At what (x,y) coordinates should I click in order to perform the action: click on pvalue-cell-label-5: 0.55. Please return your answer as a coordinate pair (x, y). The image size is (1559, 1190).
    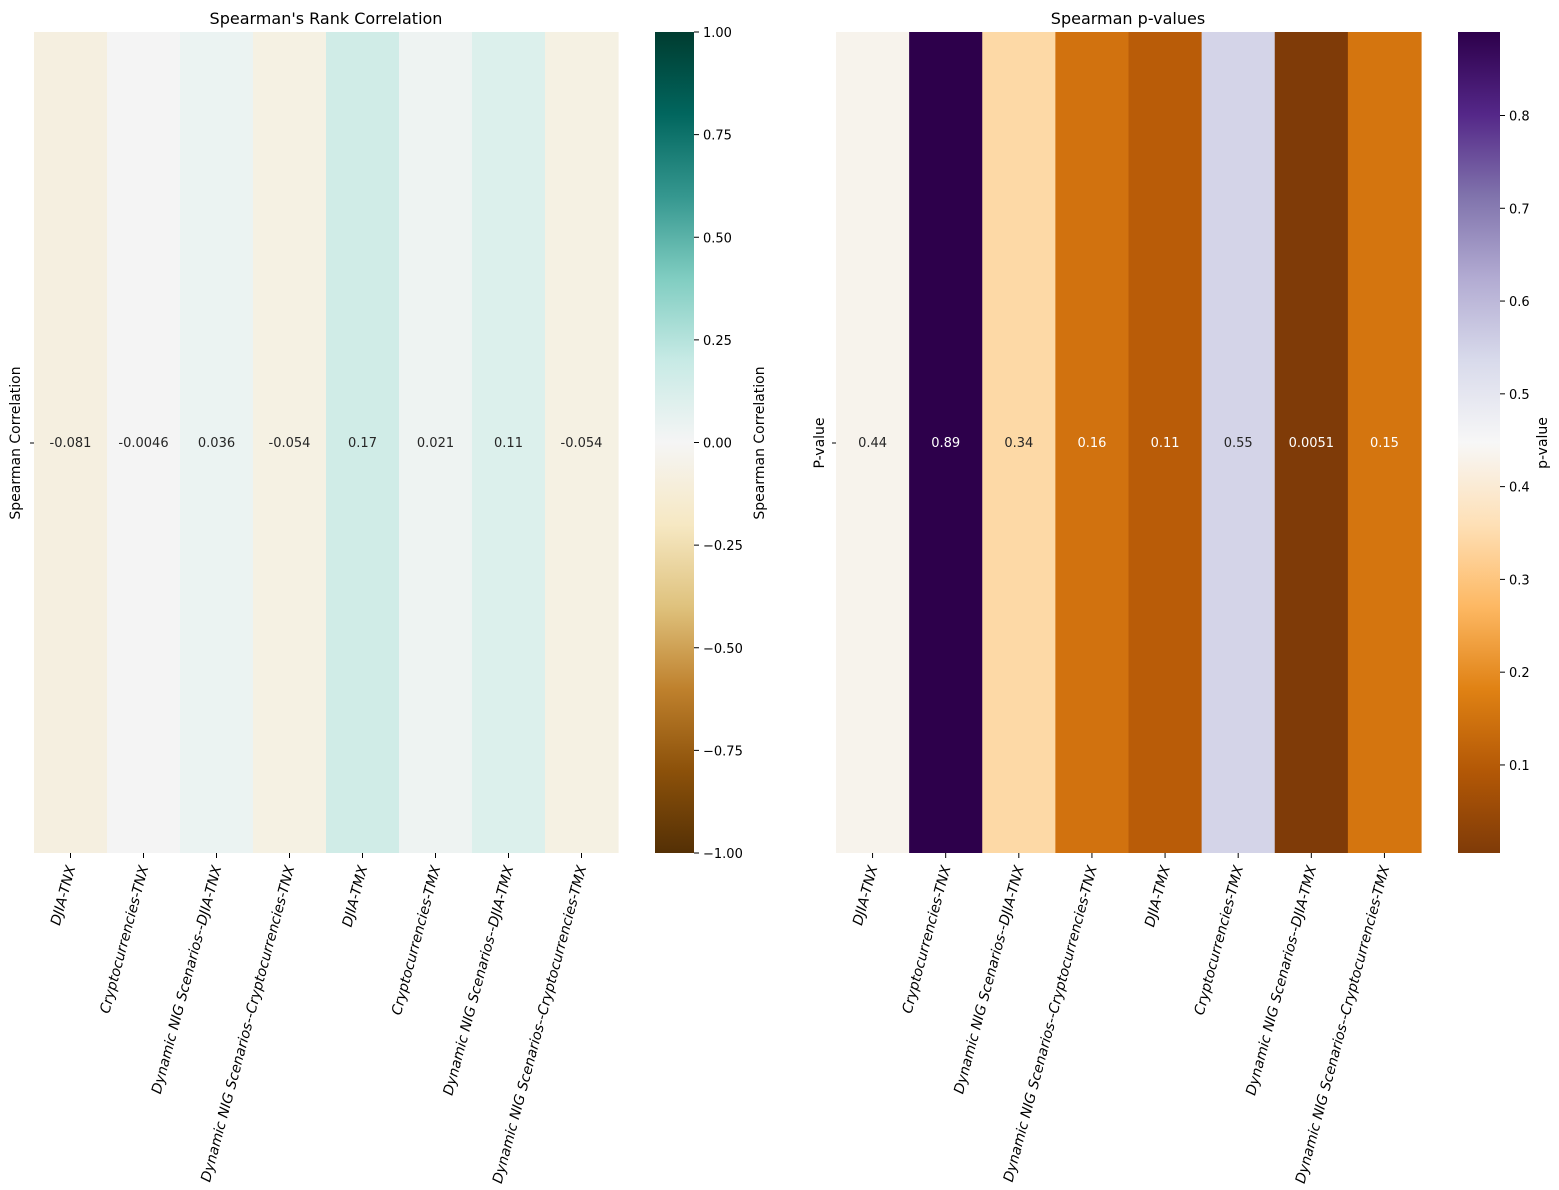
    Looking at the image, I should click on (1238, 443).